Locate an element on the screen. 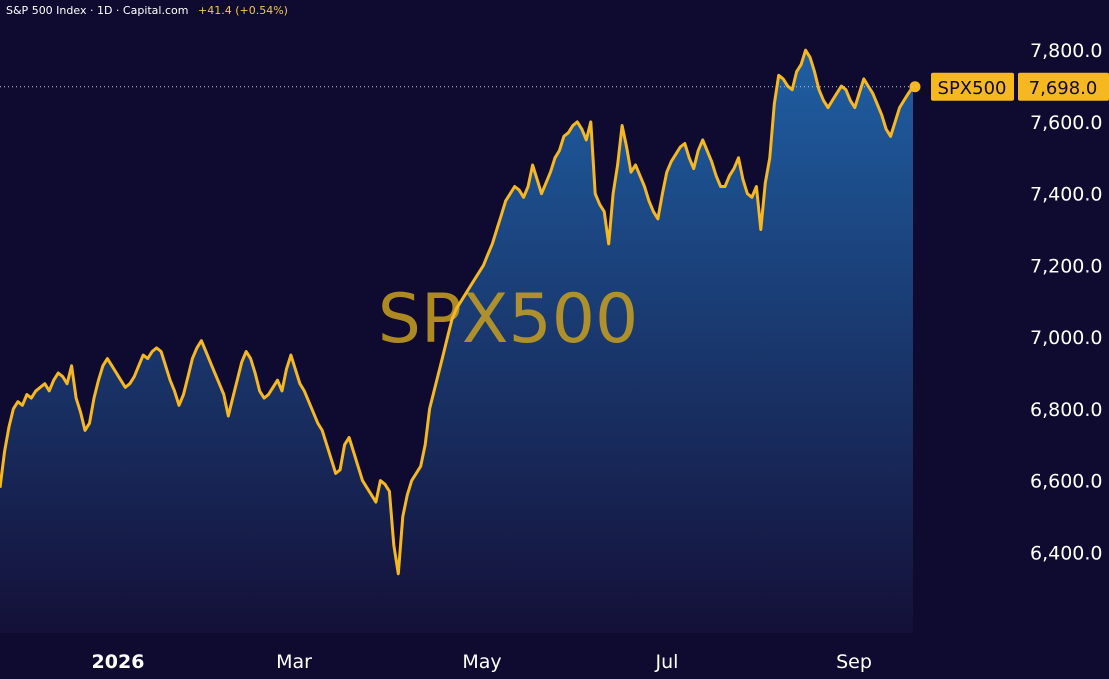  price-tag-value-box is located at coordinates (1063, 86).